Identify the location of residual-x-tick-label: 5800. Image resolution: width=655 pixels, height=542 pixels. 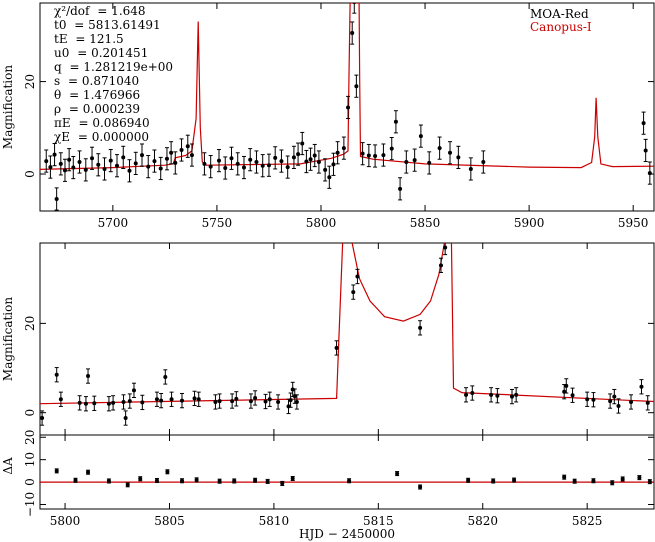
(65, 521).